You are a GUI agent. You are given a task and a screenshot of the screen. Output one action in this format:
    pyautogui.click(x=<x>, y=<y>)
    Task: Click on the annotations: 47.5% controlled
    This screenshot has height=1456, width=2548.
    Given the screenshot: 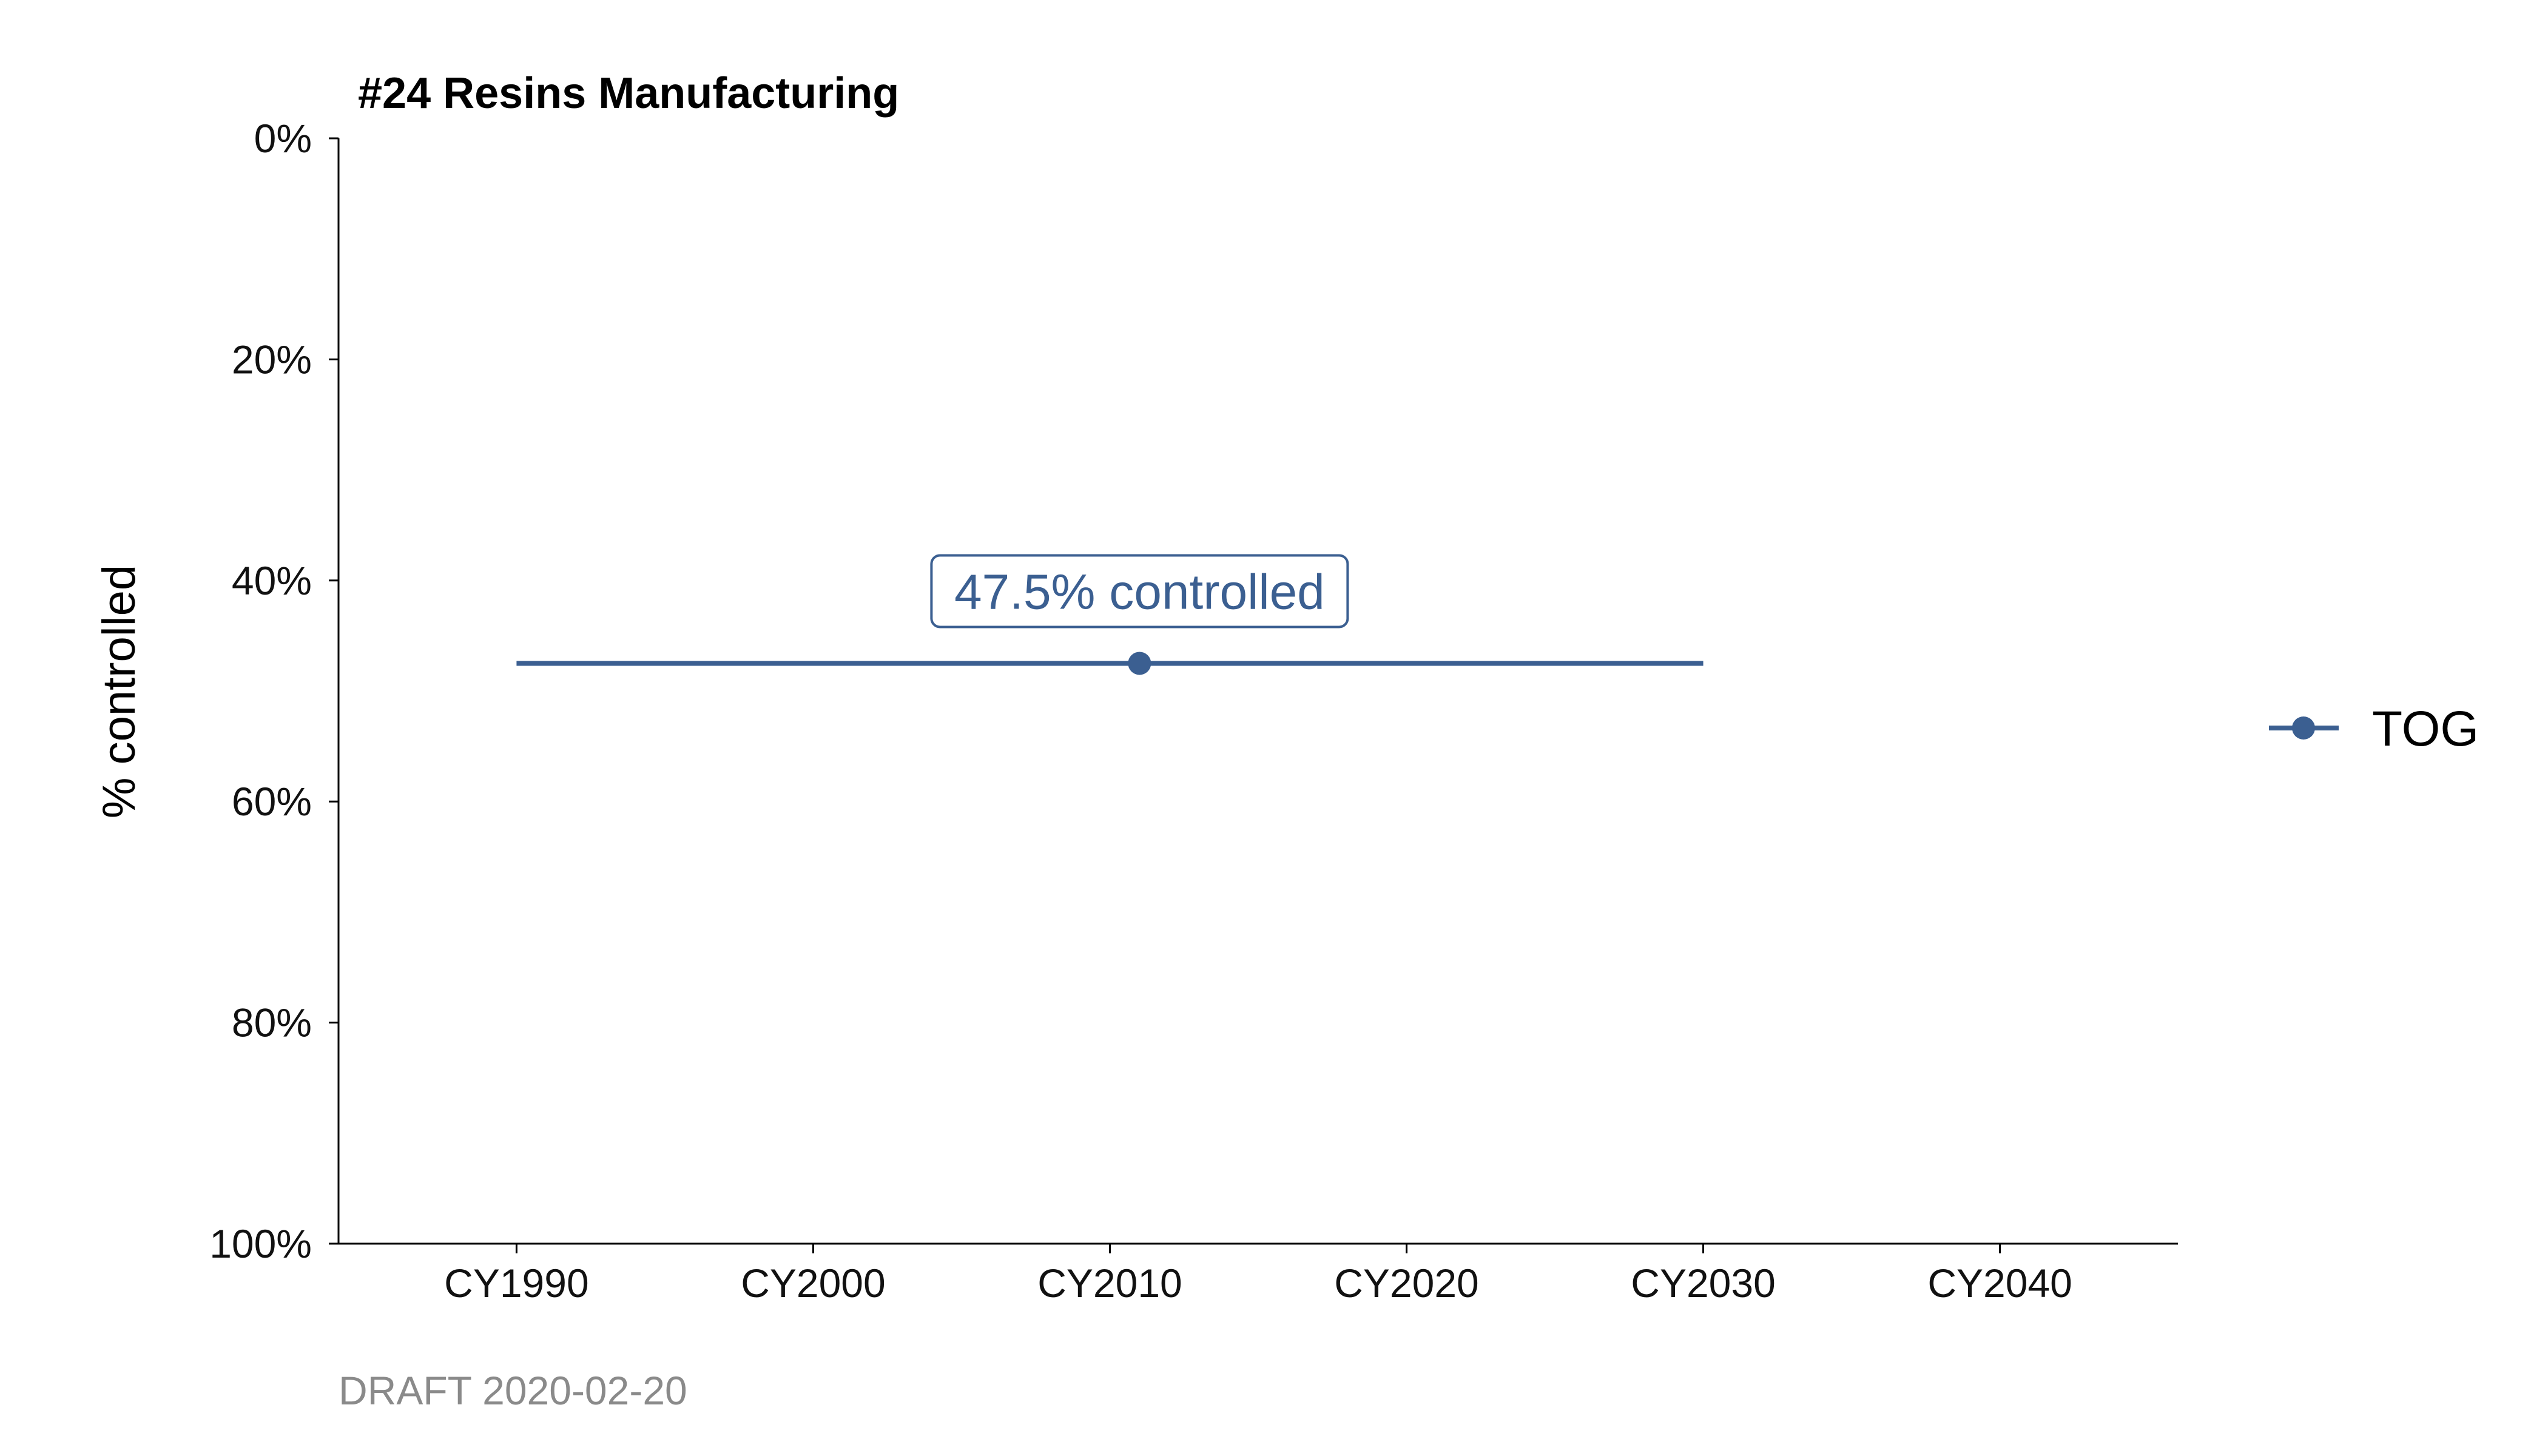 What is the action you would take?
    pyautogui.click(x=1139, y=591)
    